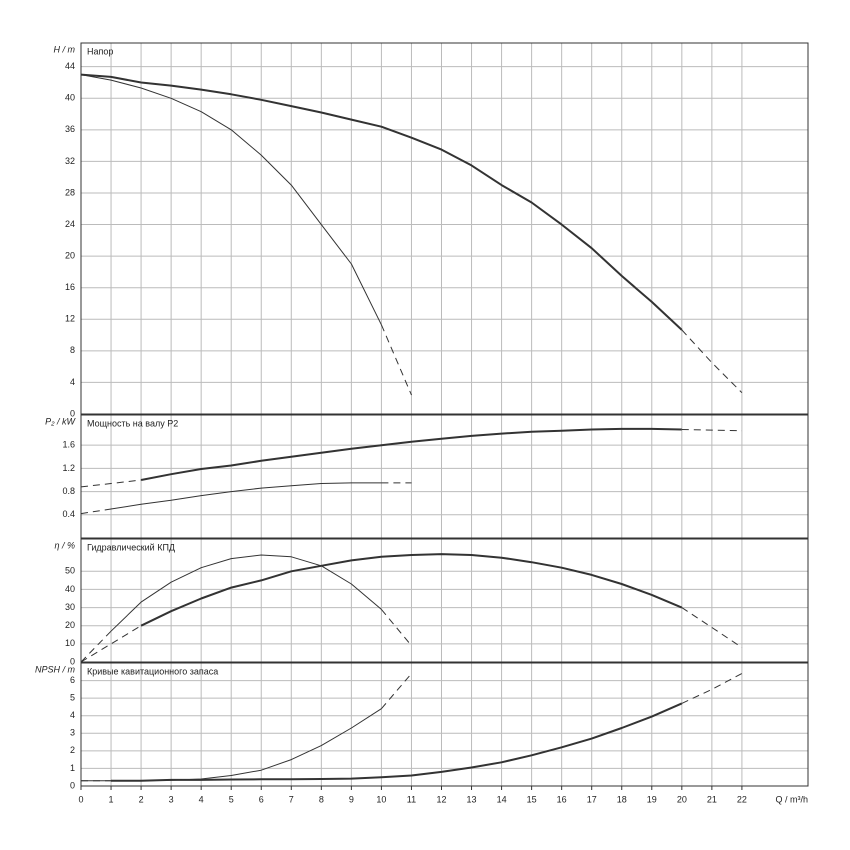  Describe the element at coordinates (70, 571) in the screenshot. I see `y-tick-label: 50` at that location.